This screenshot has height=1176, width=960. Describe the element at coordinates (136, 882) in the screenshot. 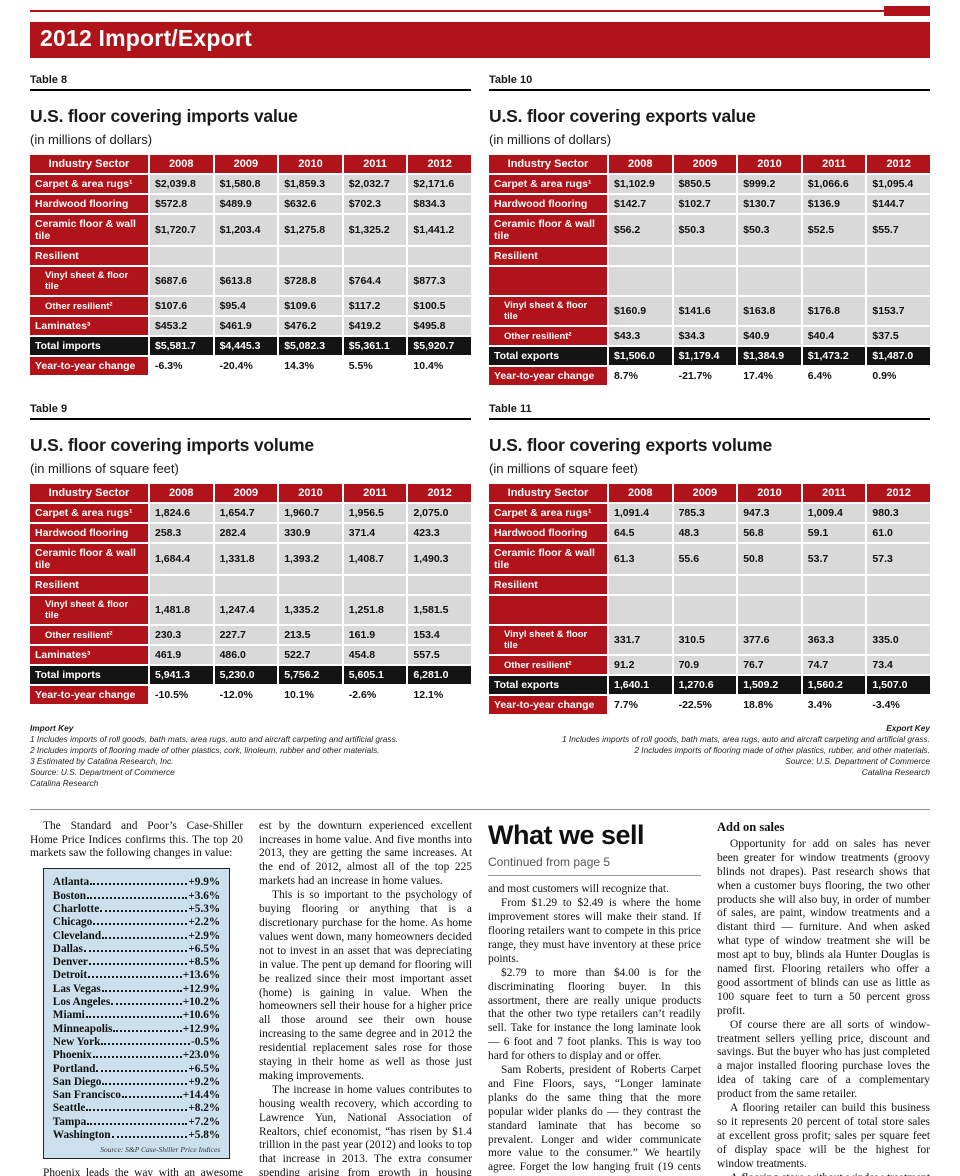

I see `city-row: Atlanta +9.9%` at that location.